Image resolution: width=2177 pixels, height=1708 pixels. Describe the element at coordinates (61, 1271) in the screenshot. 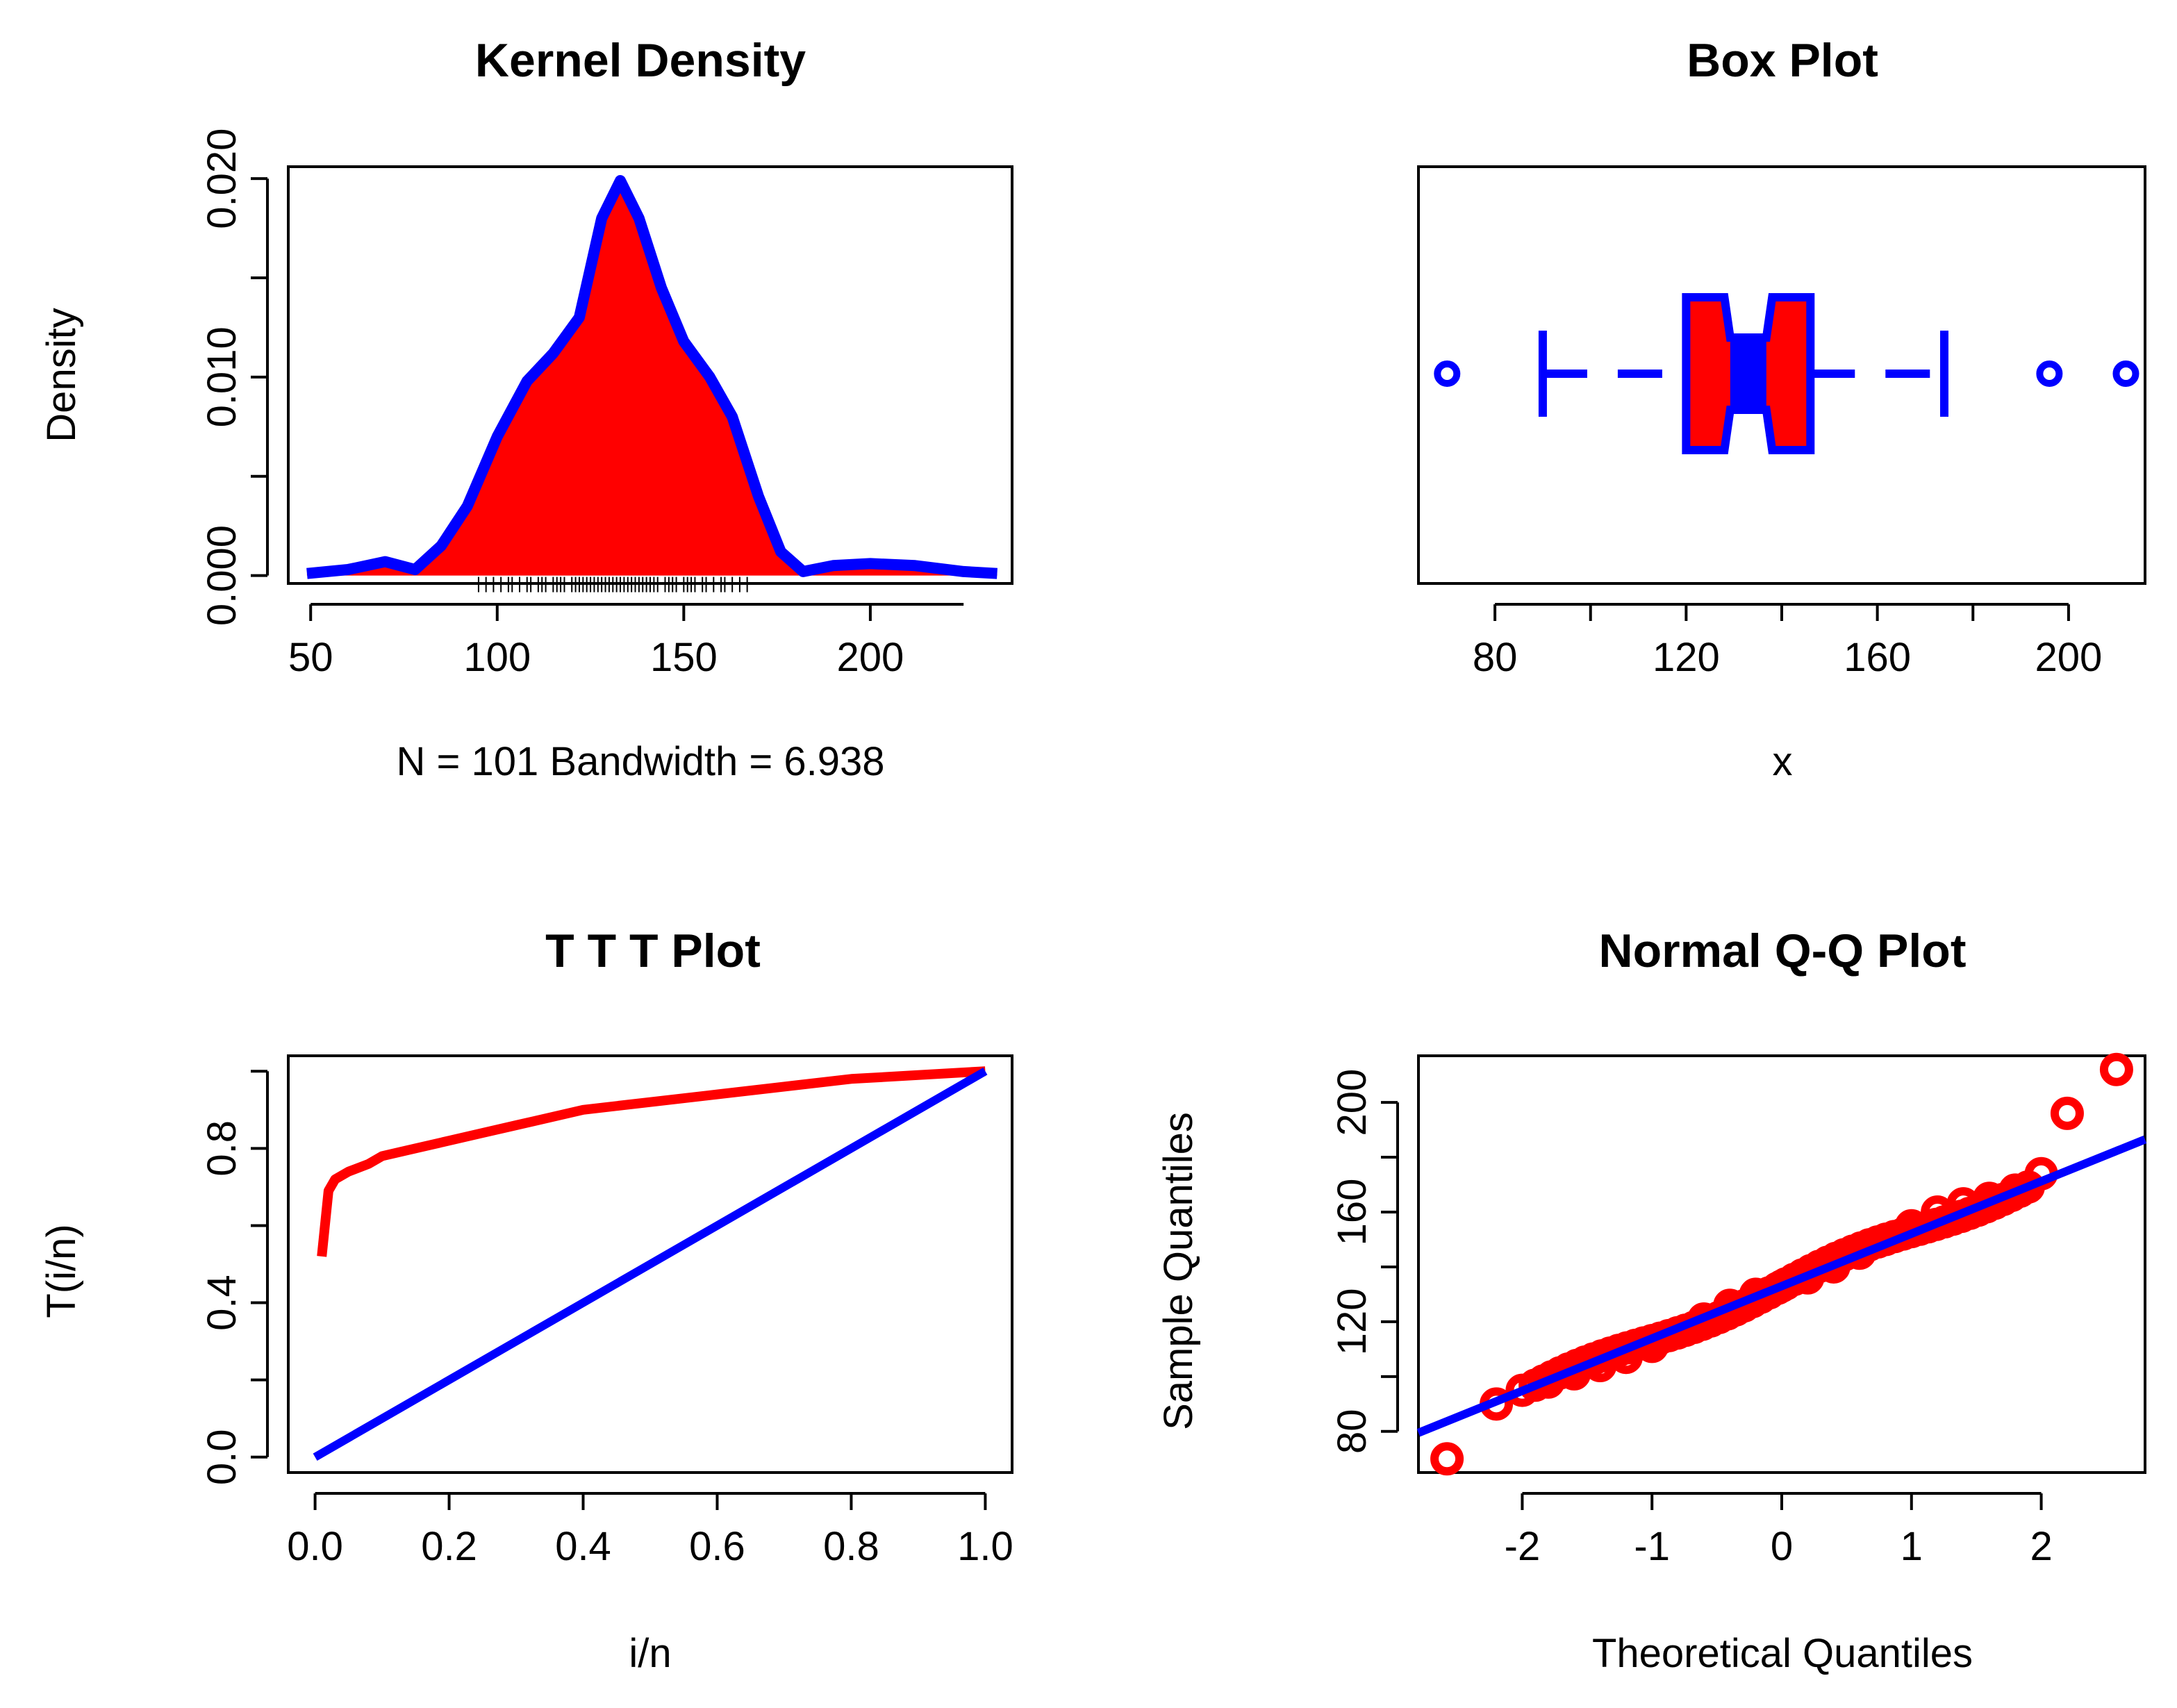

I see `ttt-plot-y-label: T(i/n)` at that location.